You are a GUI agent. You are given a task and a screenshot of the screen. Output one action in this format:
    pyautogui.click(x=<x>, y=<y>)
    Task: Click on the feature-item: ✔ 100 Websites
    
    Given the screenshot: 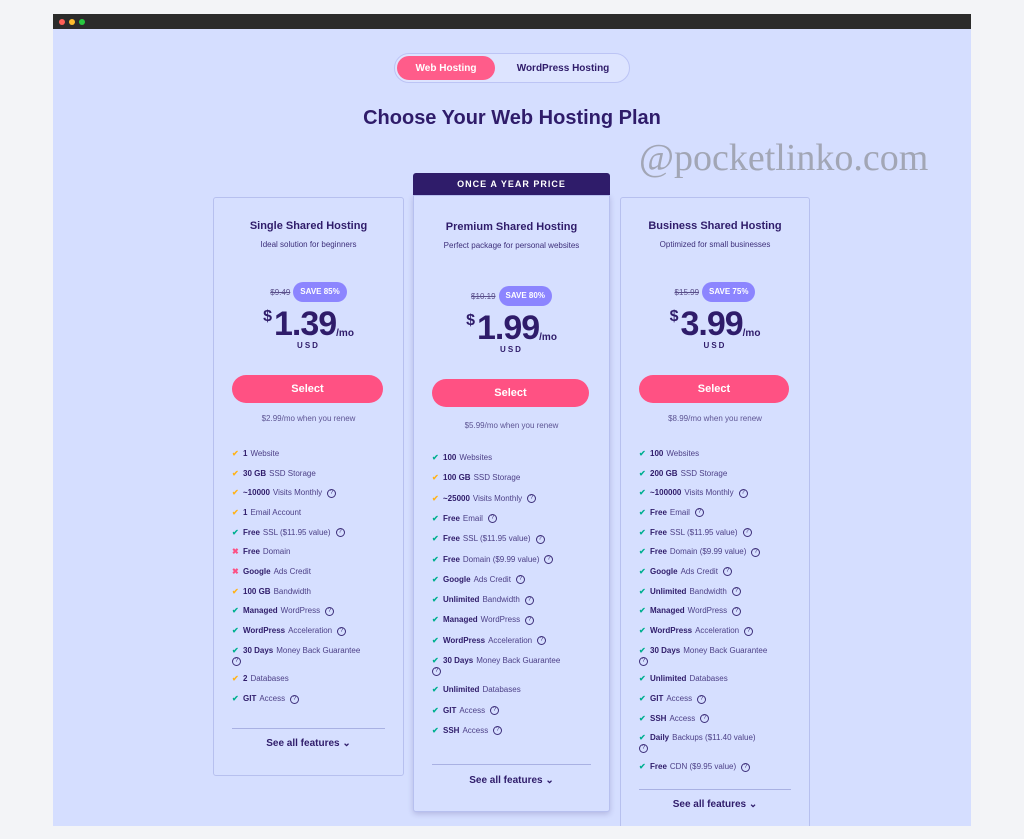 What is the action you would take?
    pyautogui.click(x=715, y=454)
    